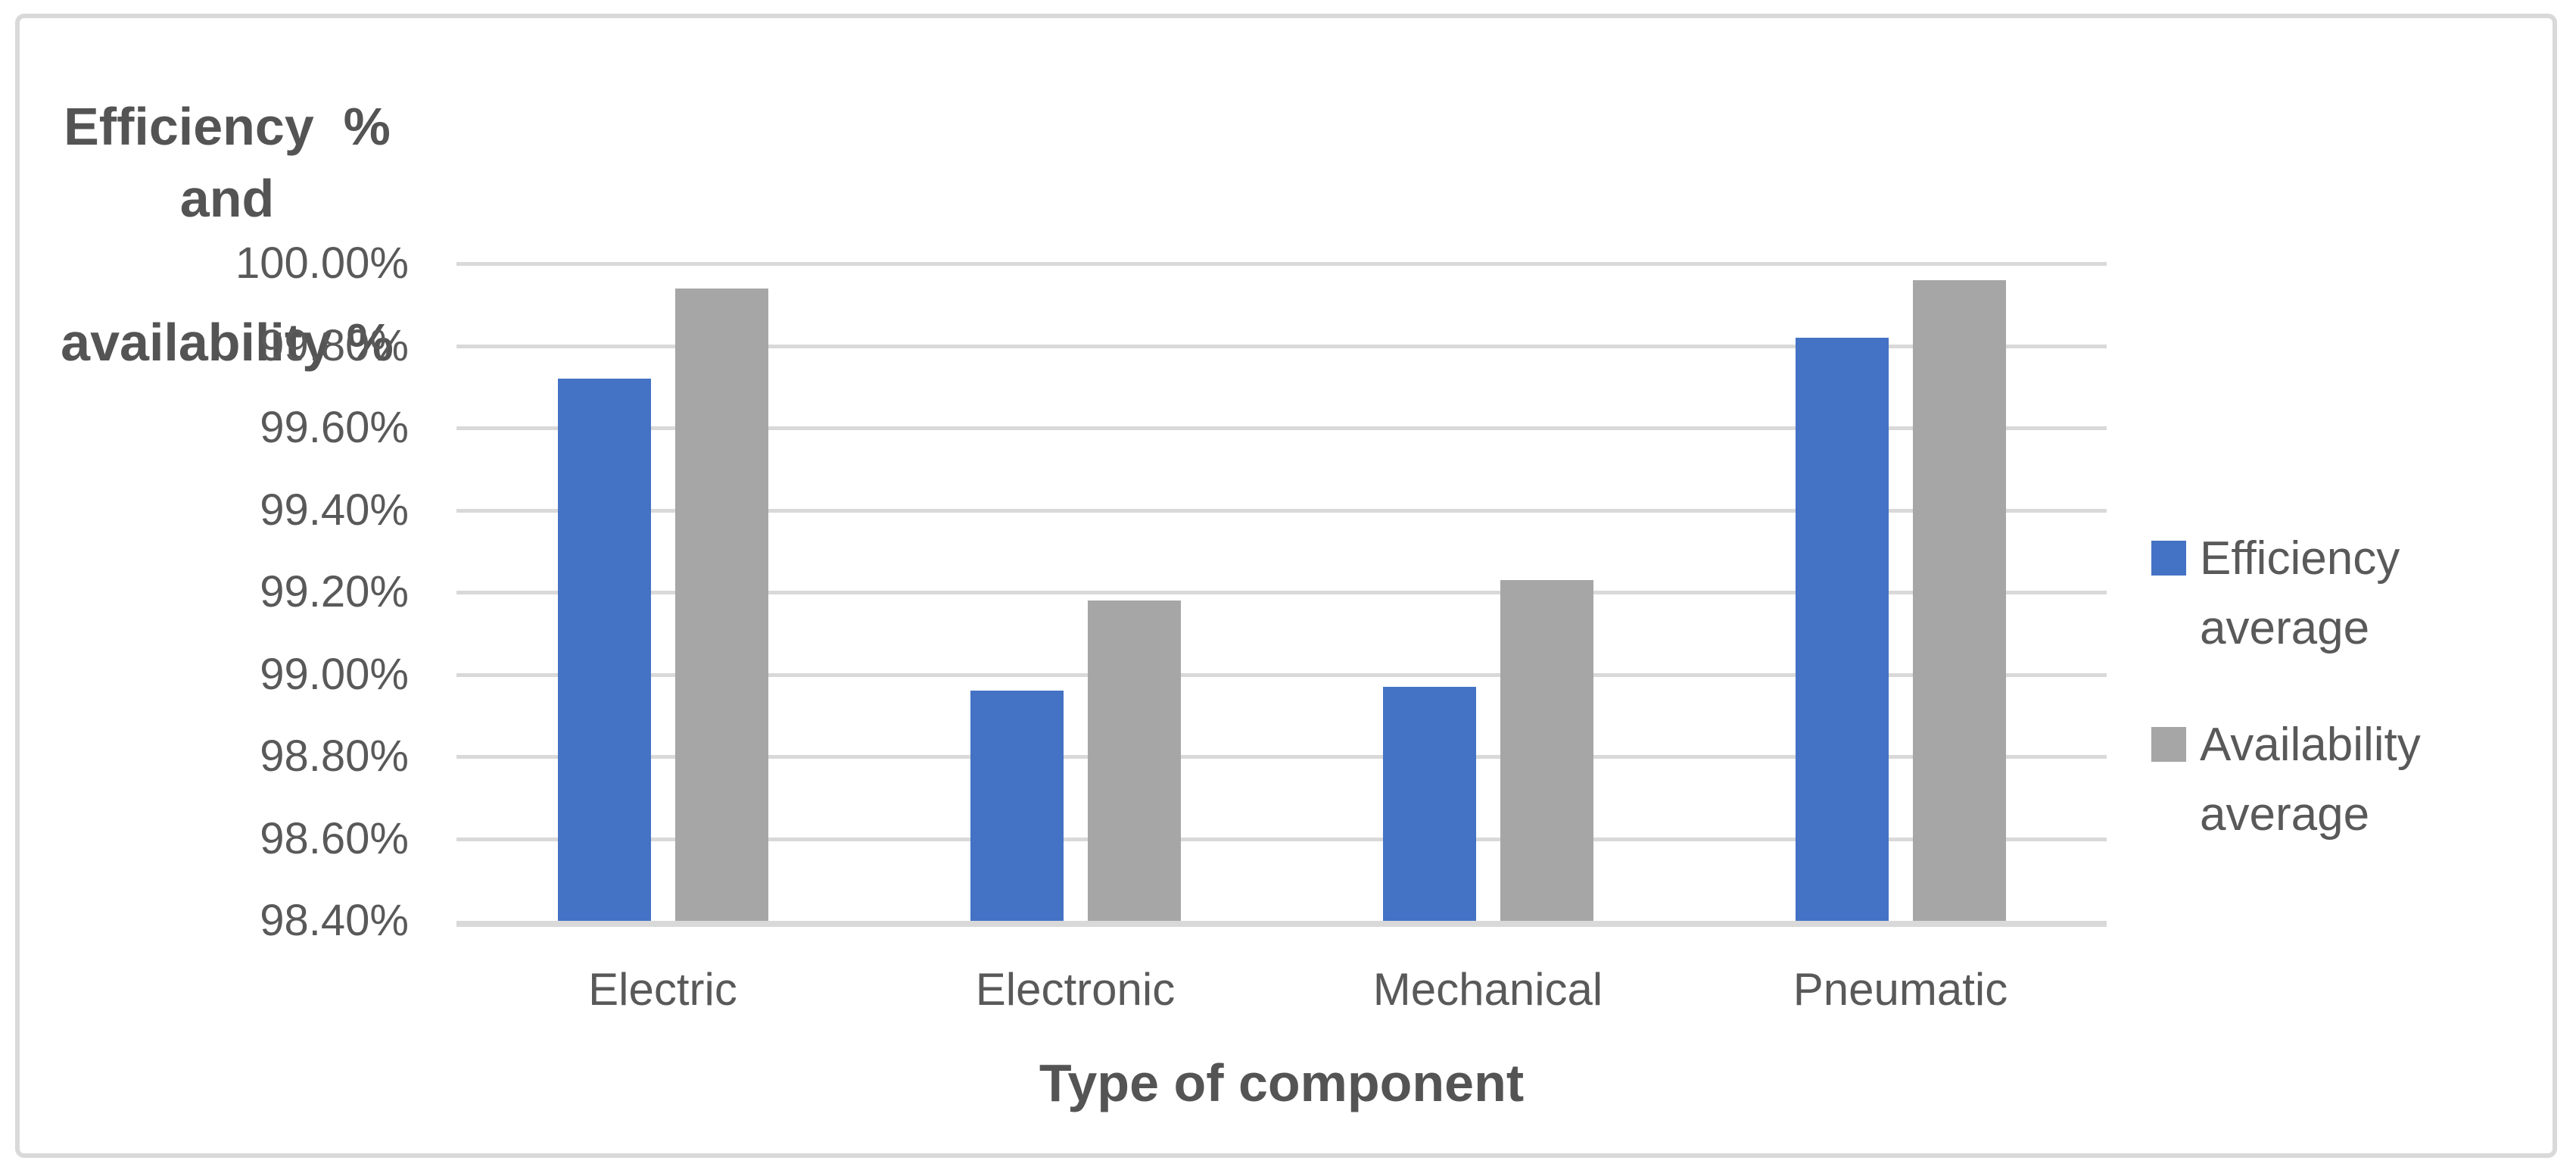 The width and height of the screenshot is (2576, 1173). I want to click on legend-swatch-availability-average, so click(2168, 744).